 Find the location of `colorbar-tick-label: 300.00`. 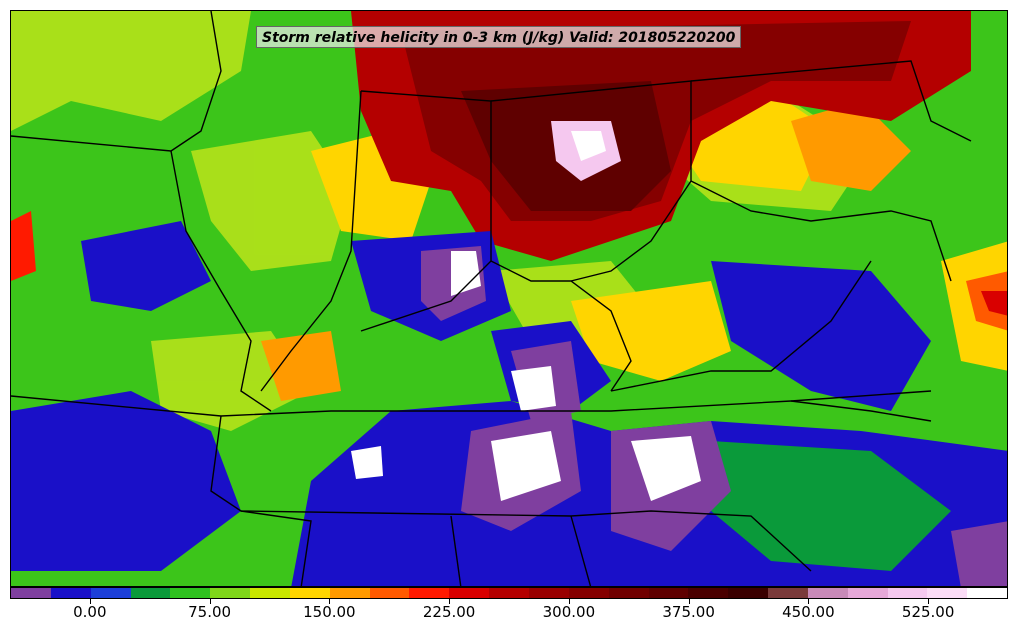

colorbar-tick-label: 300.00 is located at coordinates (569, 612).